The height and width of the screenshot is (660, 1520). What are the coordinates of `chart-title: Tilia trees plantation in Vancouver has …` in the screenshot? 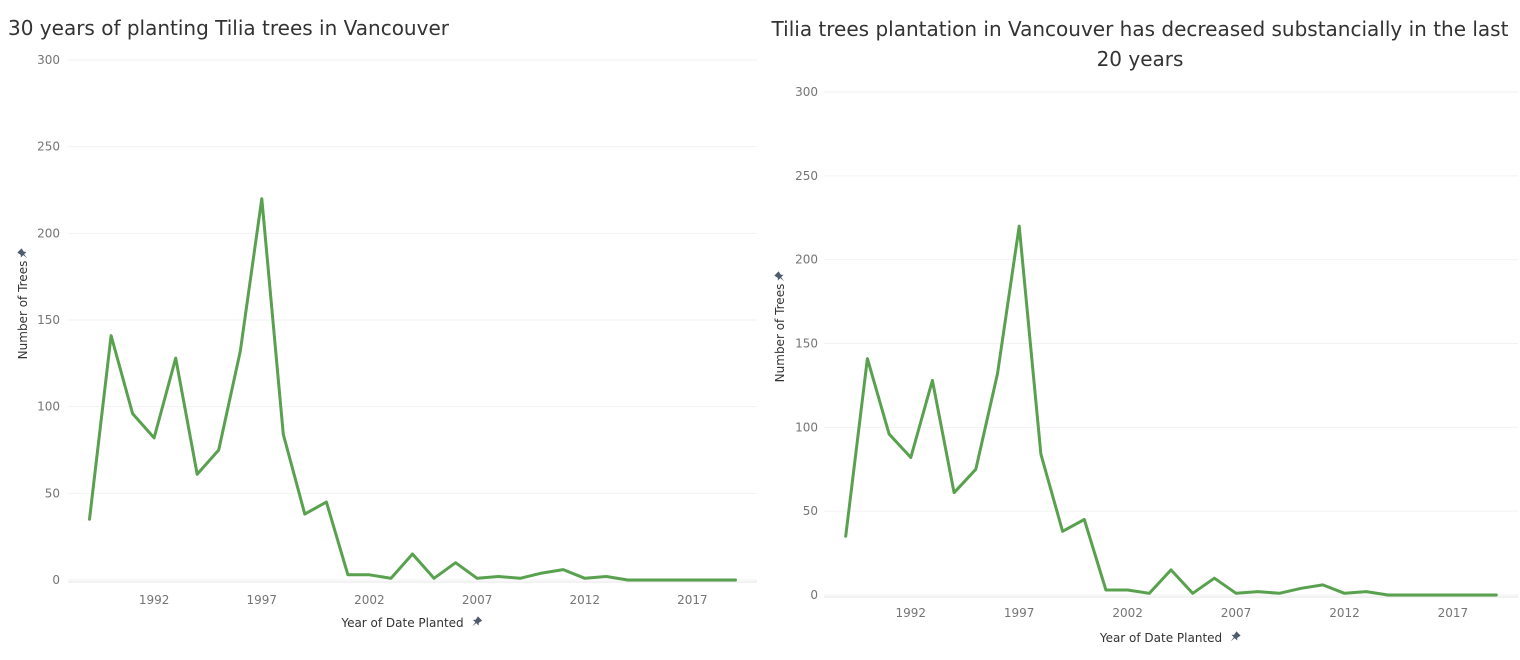 It's located at (1140, 44).